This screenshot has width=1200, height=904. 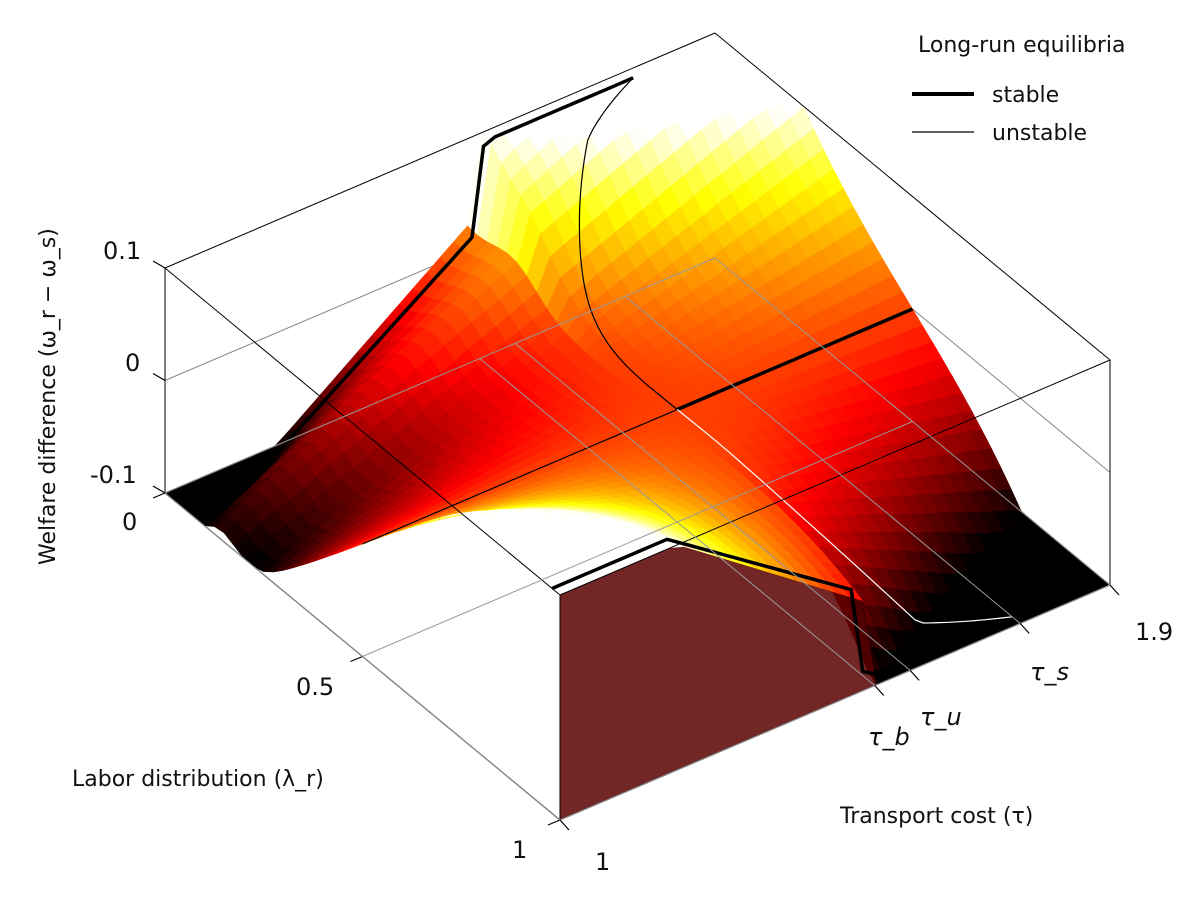 I want to click on x-tick-1: 1, so click(x=519, y=850).